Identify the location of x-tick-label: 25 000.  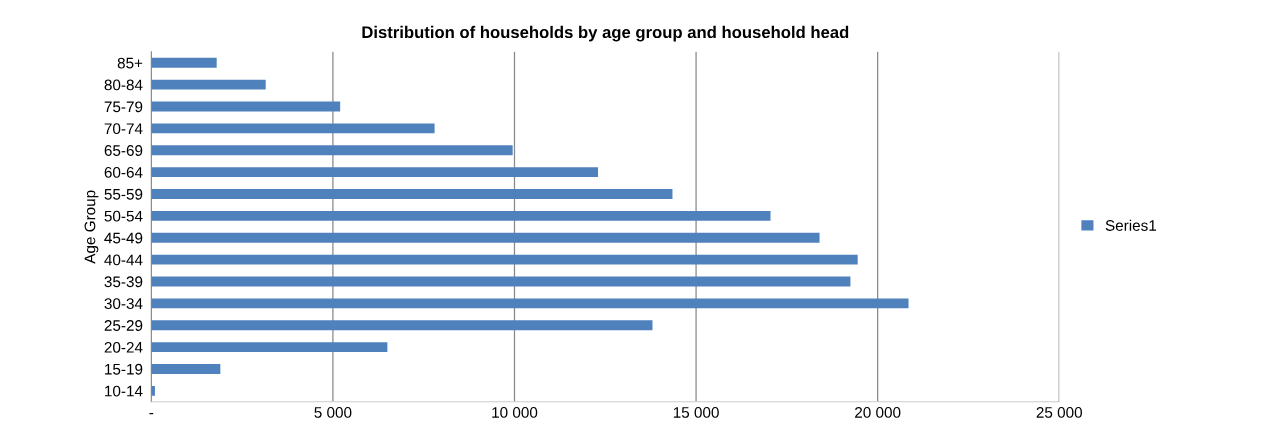
(1059, 412).